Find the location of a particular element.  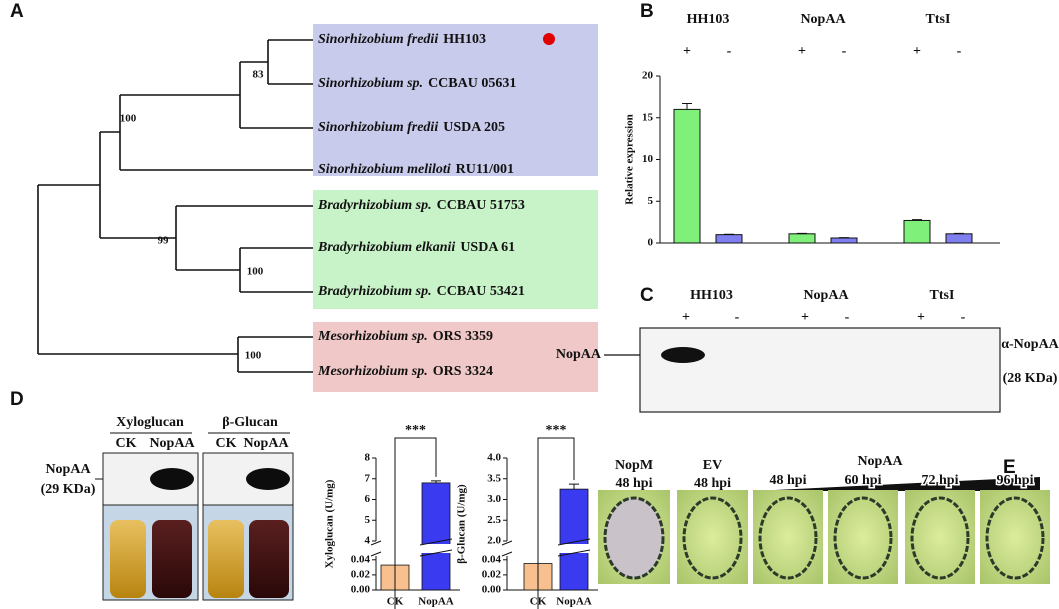

group-label: NopAA is located at coordinates (823, 19).